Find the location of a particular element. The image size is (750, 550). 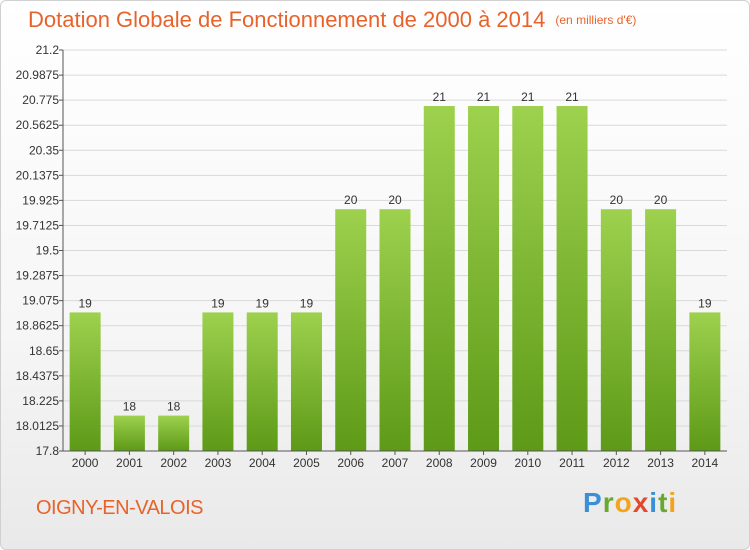

y-tick-label: 19.7125 is located at coordinates (38, 225).